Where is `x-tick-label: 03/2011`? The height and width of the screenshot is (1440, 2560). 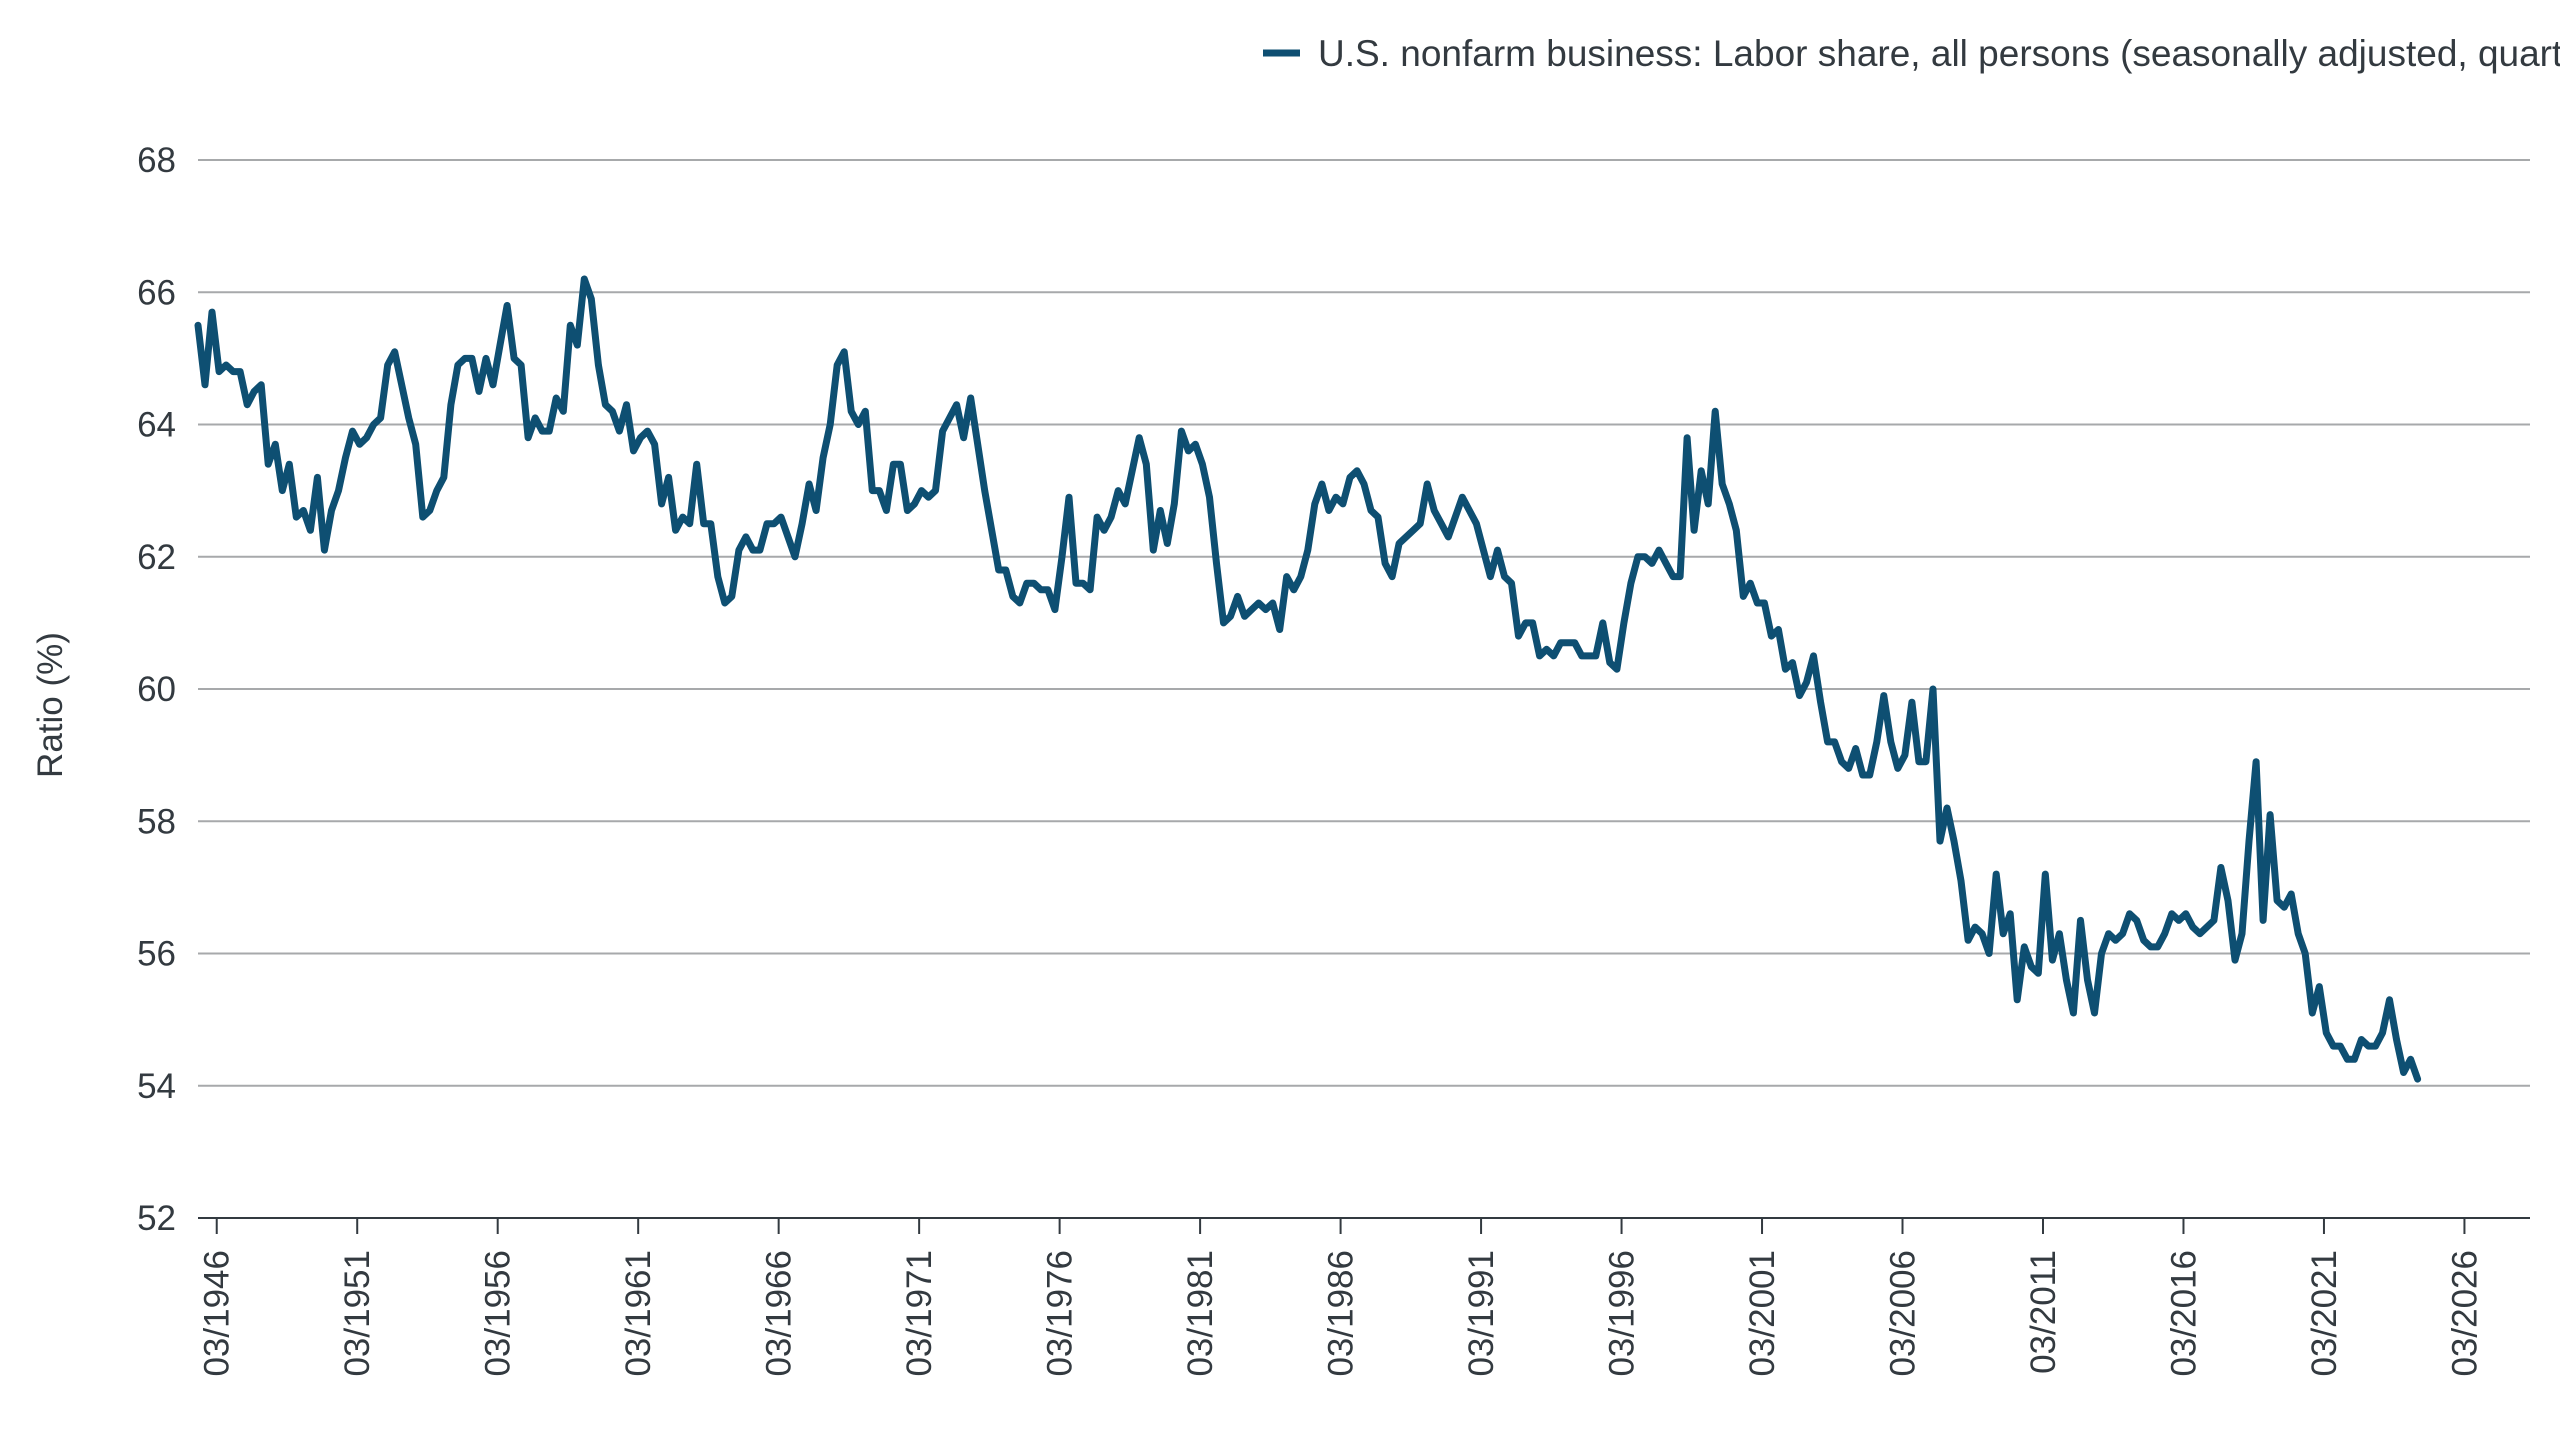
x-tick-label: 03/2011 is located at coordinates (2043, 1312).